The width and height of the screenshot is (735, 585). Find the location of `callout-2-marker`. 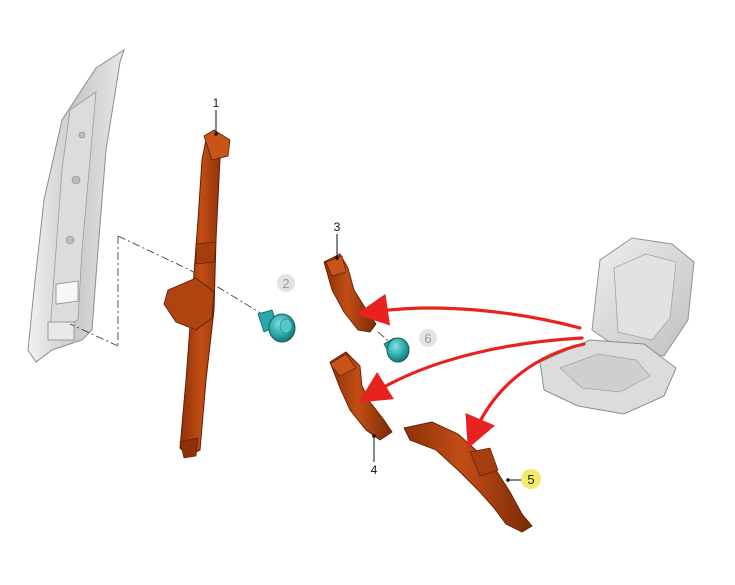

callout-2-marker is located at coordinates (286, 283).